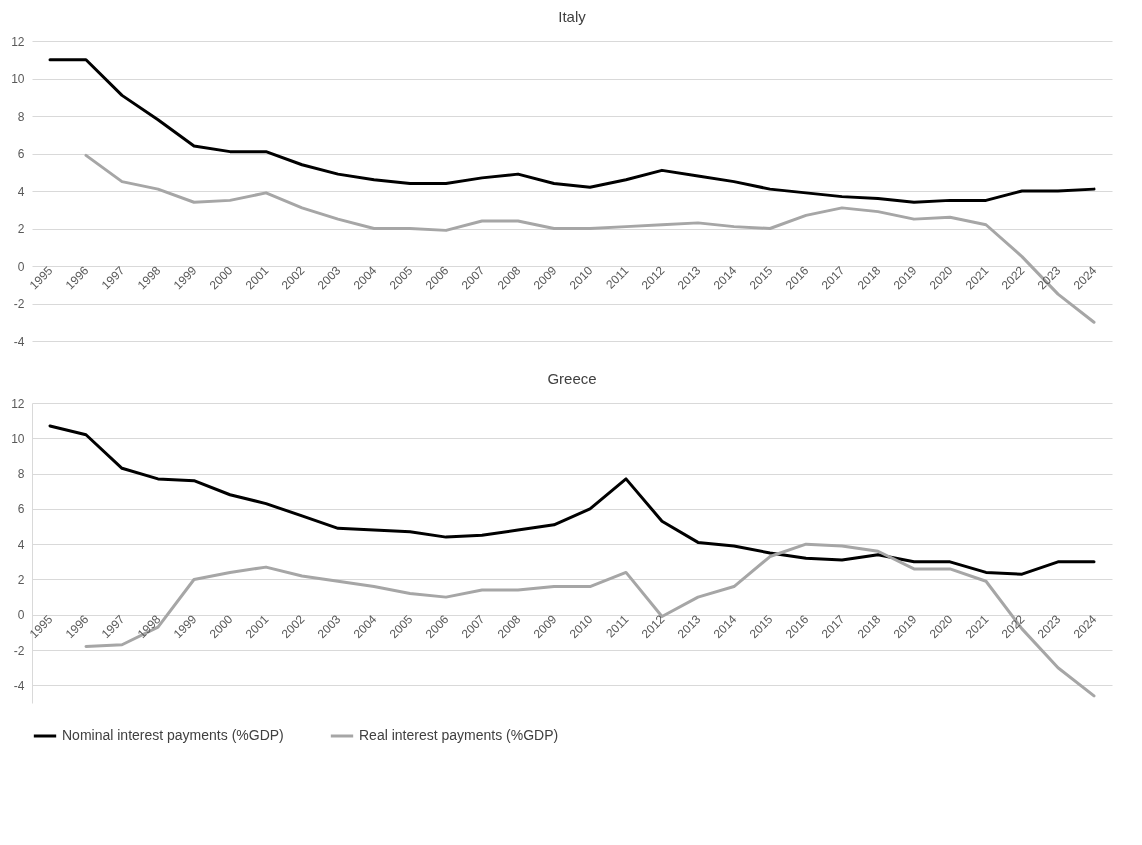  Describe the element at coordinates (572, 378) in the screenshot. I see `chart-title: Greece` at that location.